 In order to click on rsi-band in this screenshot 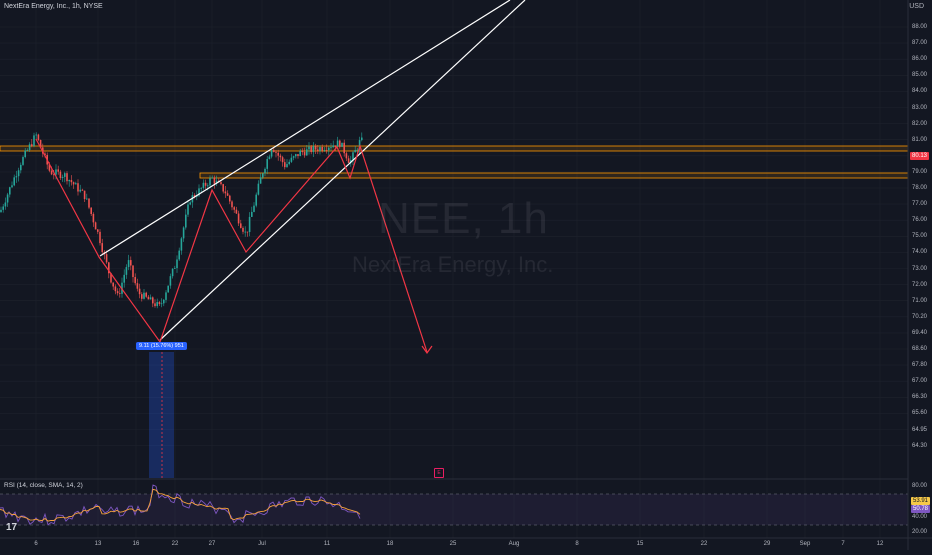, I will do `click(454, 509)`.